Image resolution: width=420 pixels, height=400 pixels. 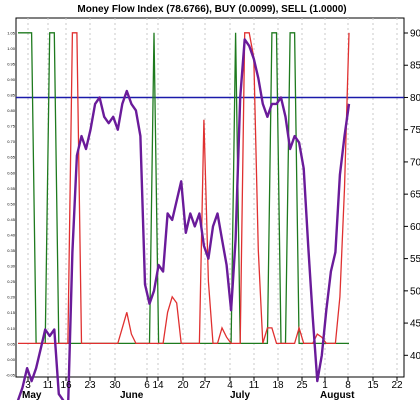 I want to click on month-label: May, so click(x=32, y=395).